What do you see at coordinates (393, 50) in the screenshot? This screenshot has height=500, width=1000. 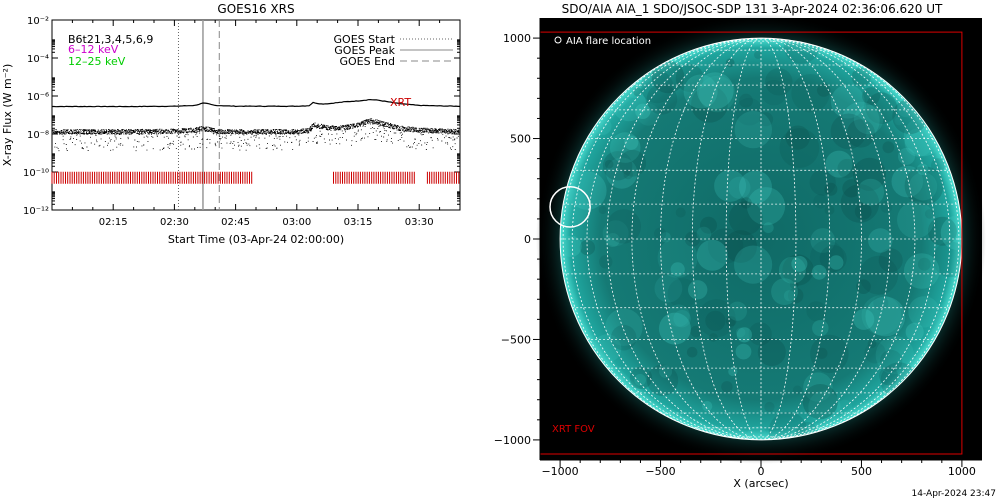 I see `lightcurve-legend: GOES Start GOES Peak GOES End` at bounding box center [393, 50].